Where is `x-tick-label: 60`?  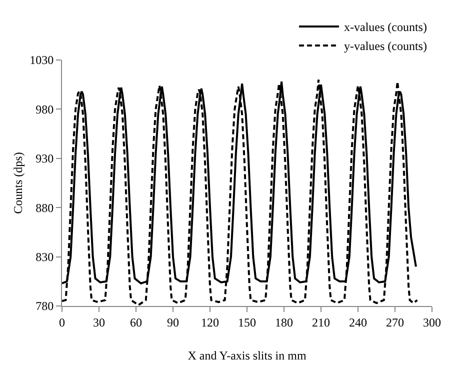
x-tick-label: 60 is located at coordinates (136, 322).